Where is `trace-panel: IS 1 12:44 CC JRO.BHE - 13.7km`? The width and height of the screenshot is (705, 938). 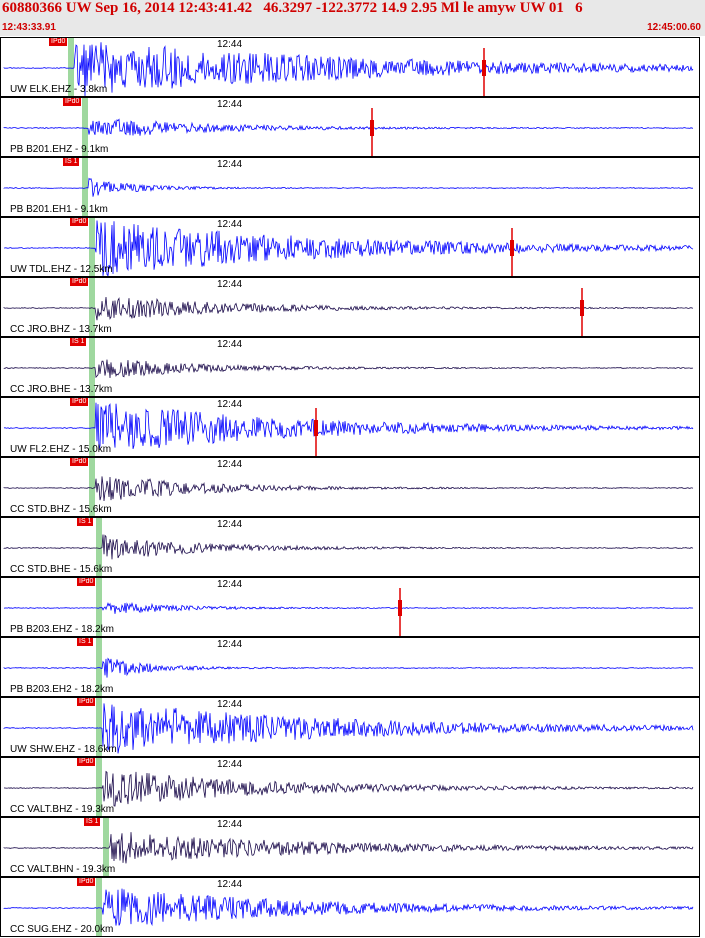
trace-panel: IS 1 12:44 CC JRO.BHE - 13.7km is located at coordinates (350, 367).